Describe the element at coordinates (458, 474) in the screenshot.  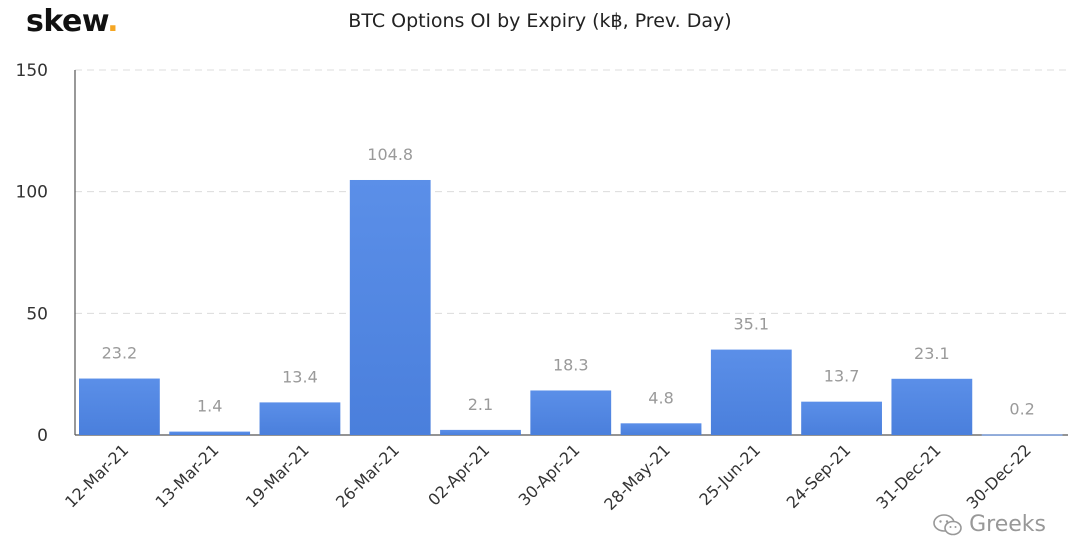
I see `x-tick-label-02-Apr-21: 02-Apr-21` at that location.